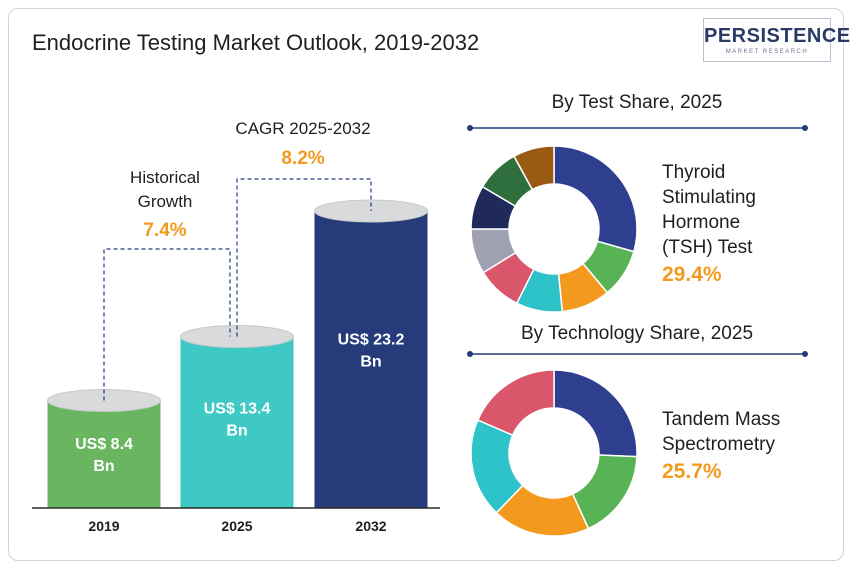  I want to click on annotation-label: CAGR 2025-2032, so click(302, 128).